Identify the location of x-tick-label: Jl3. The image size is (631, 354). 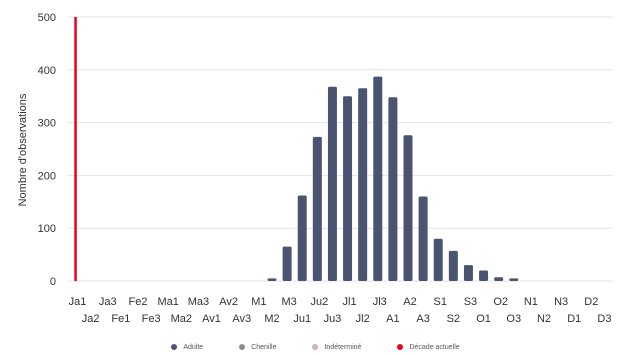
(380, 302).